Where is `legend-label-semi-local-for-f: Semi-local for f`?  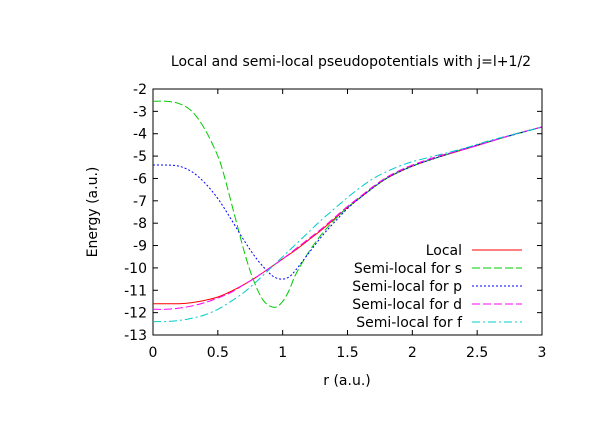
legend-label-semi-local-for-f: Semi-local for f is located at coordinates (409, 323).